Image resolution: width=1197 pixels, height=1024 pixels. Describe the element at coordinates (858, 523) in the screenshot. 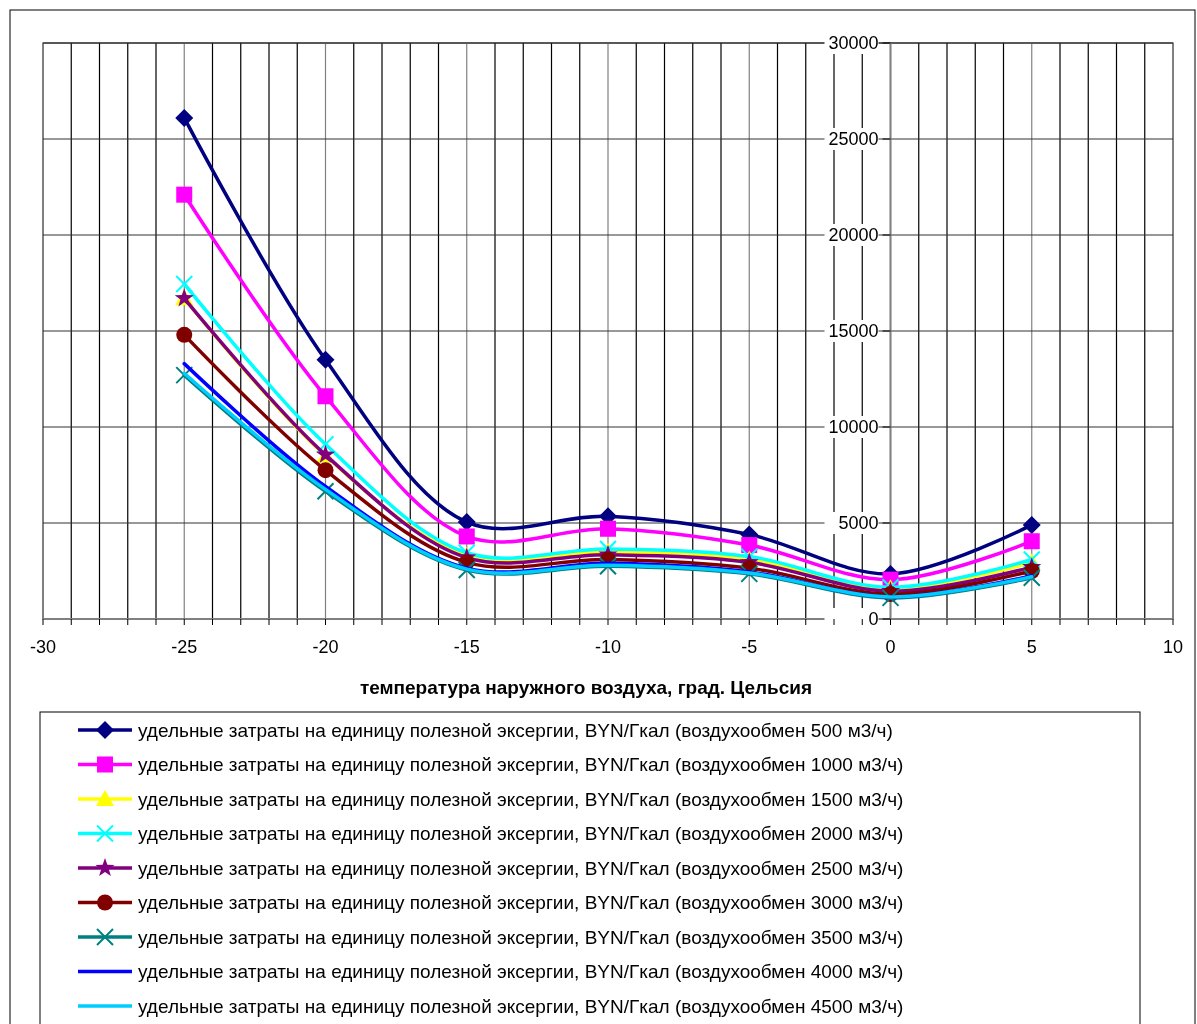

I see `y-tick-label: 5000` at that location.